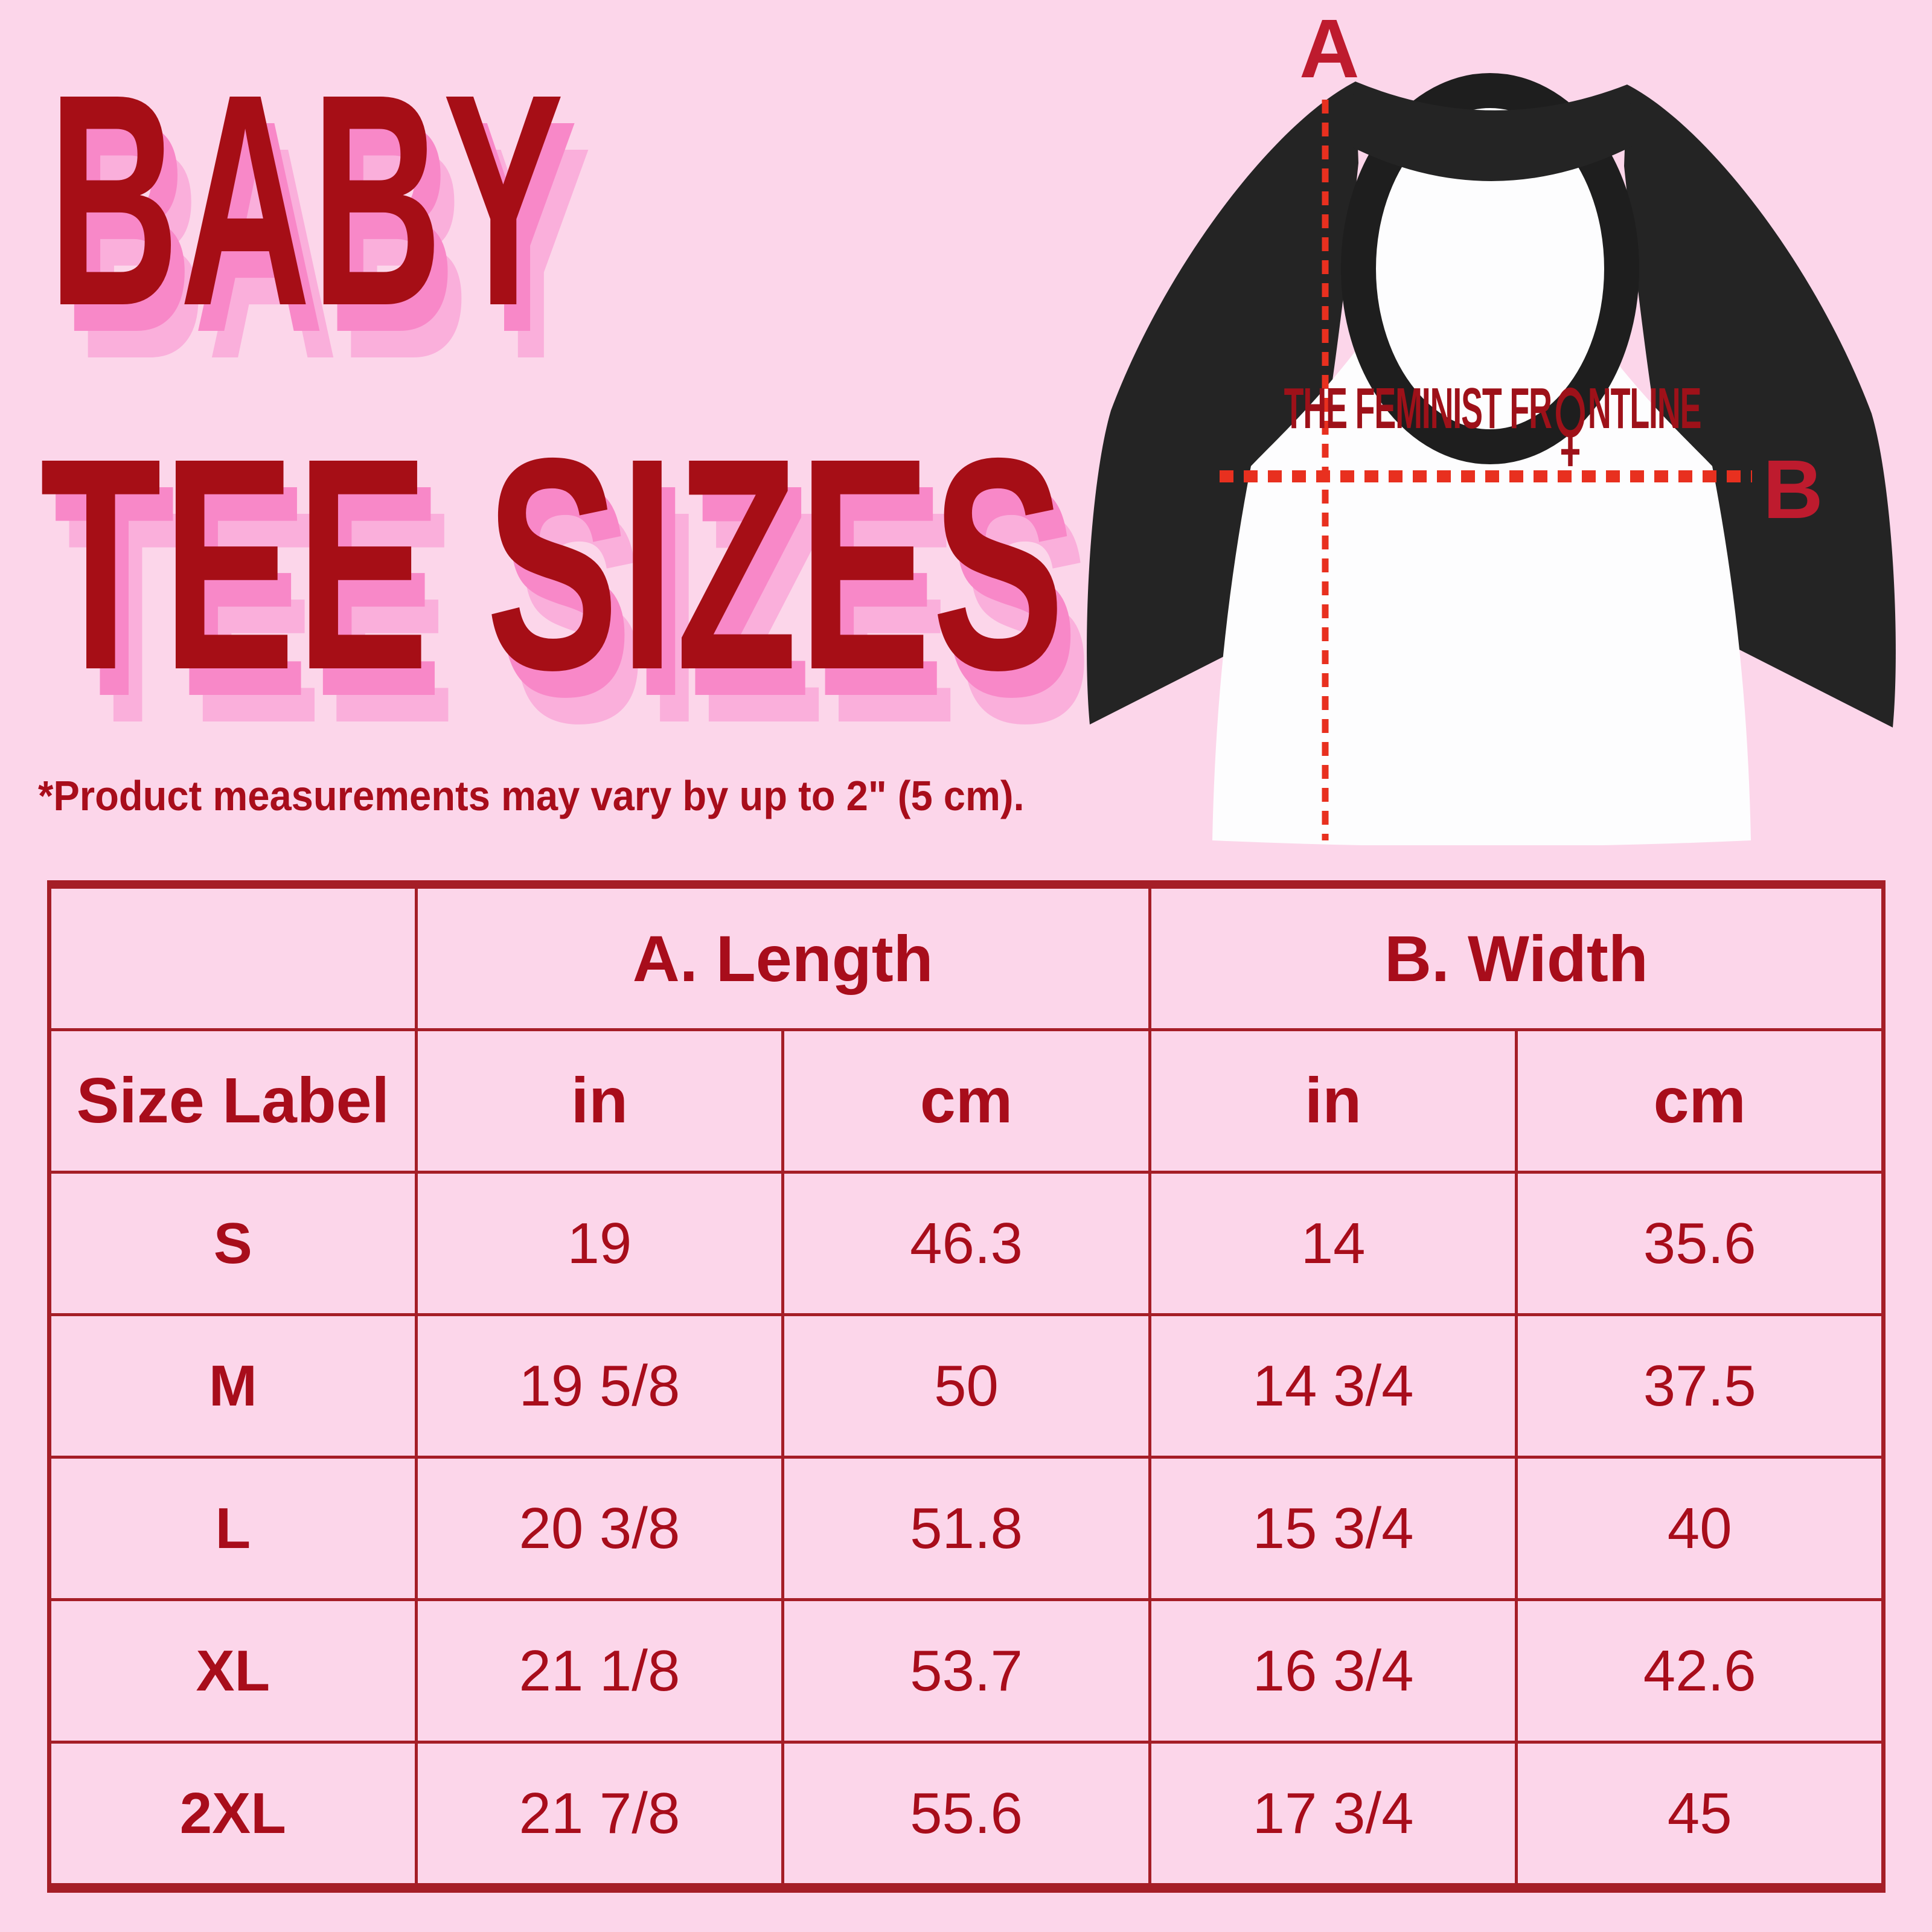  I want to click on length-in-cell: 19, so click(600, 1244).